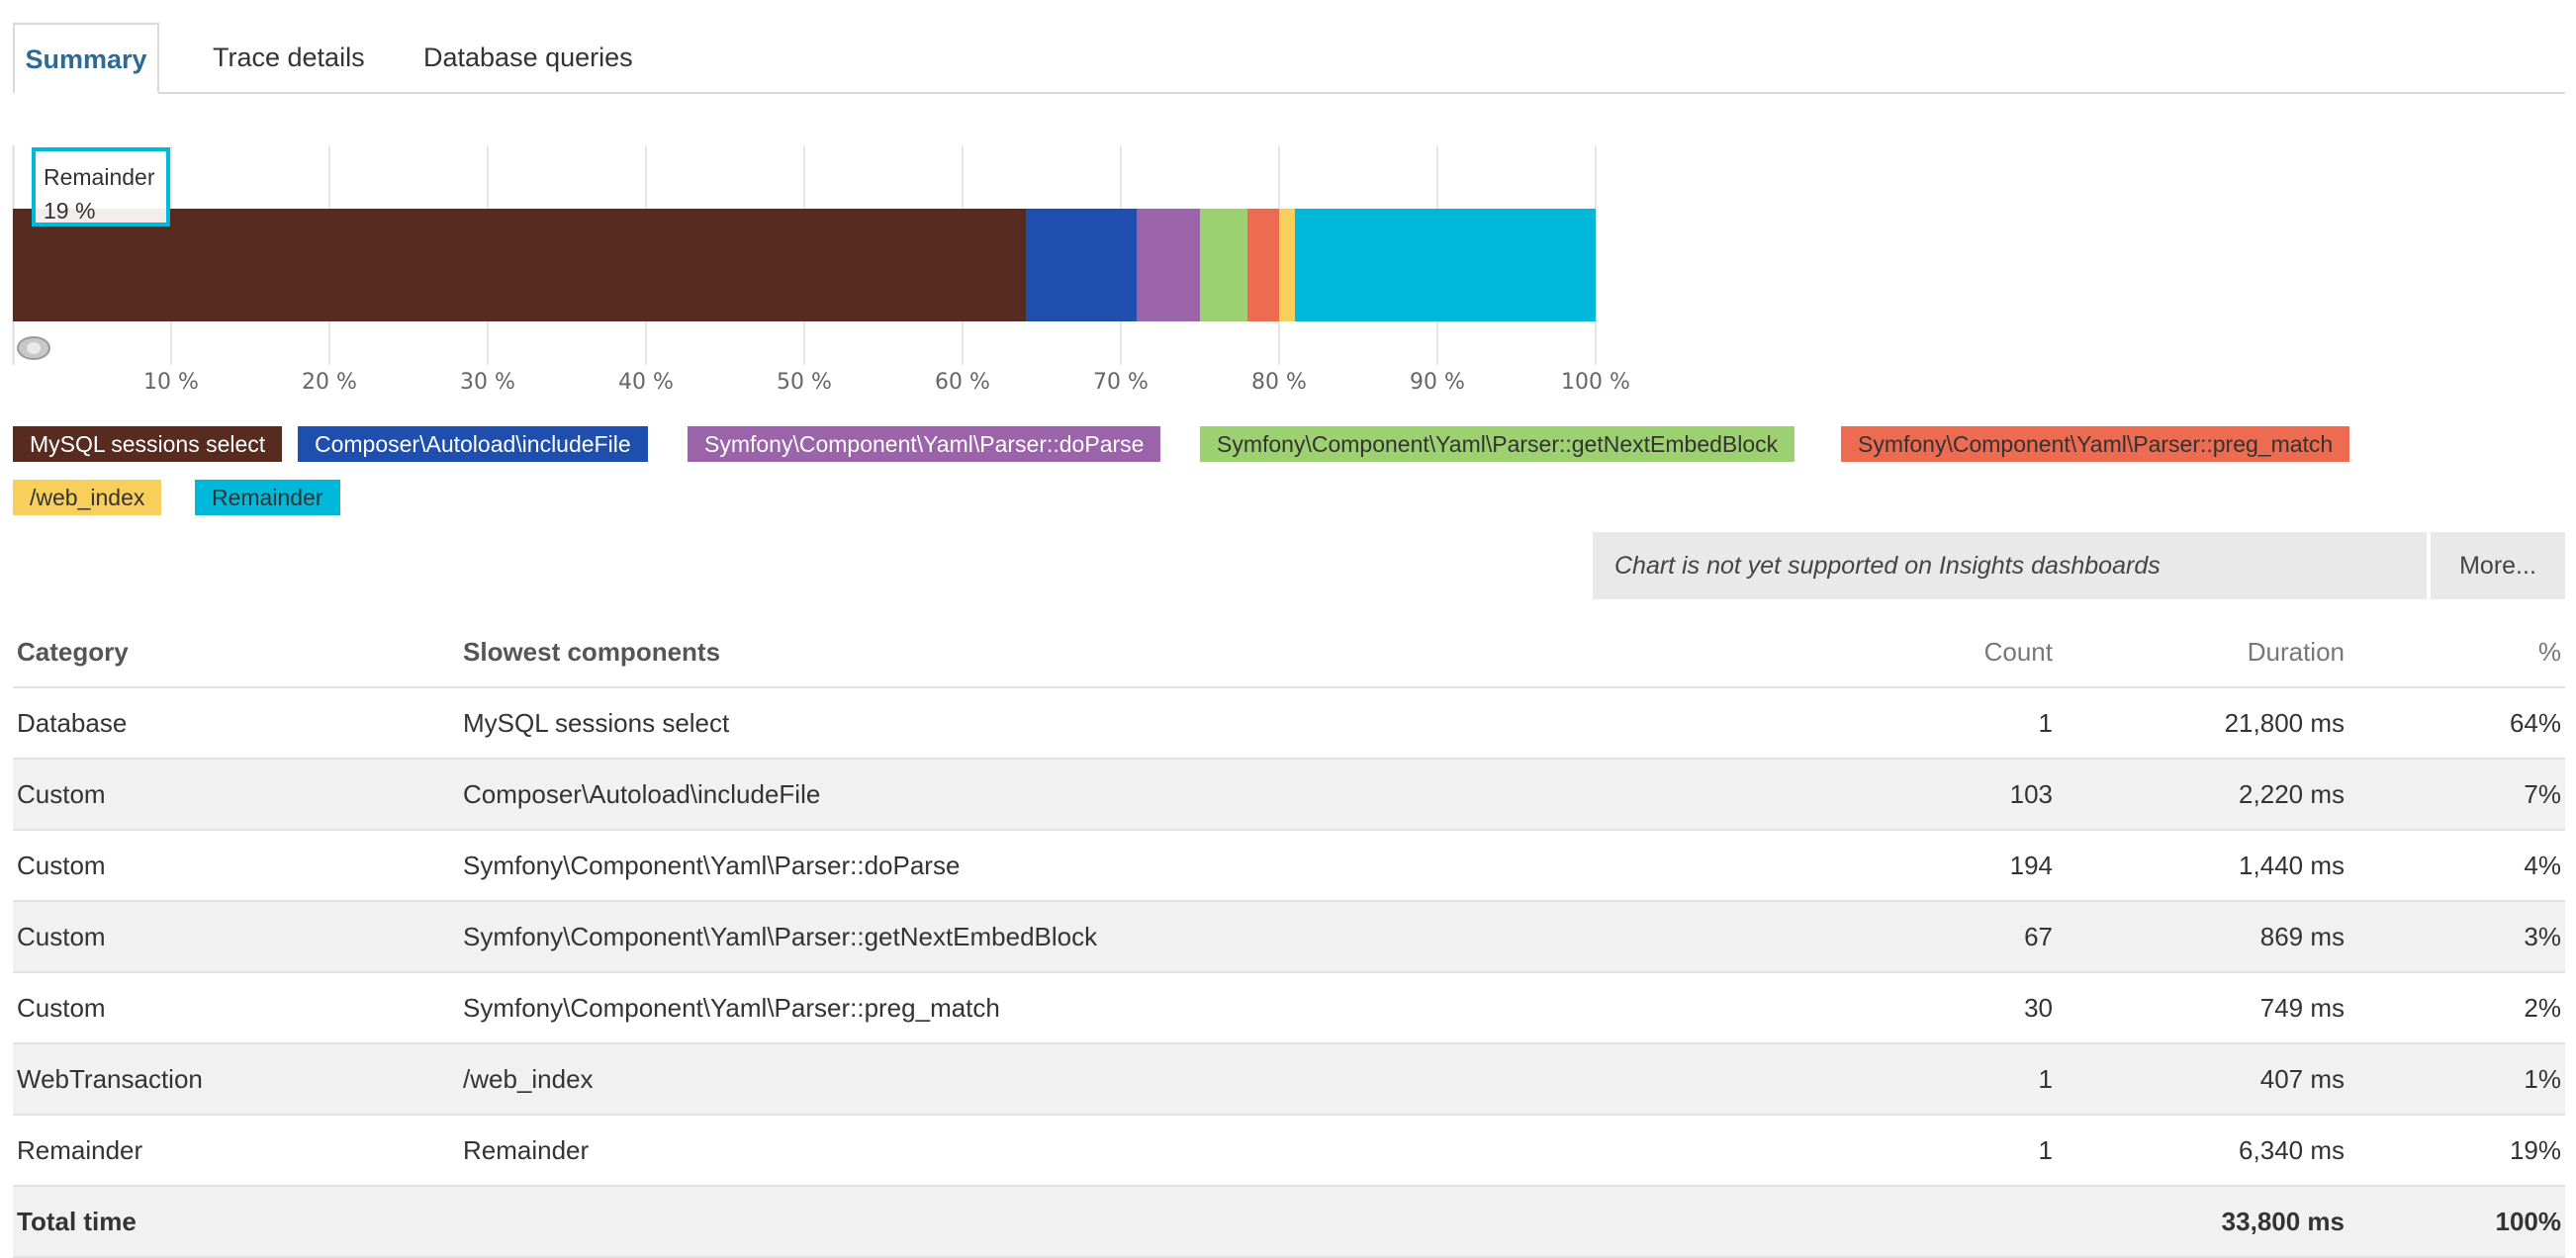 This screenshot has height=1258, width=2576. What do you see at coordinates (73, 652) in the screenshot?
I see `header-category: Category` at bounding box center [73, 652].